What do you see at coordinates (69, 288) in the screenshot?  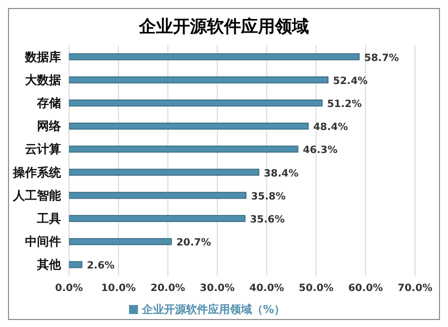 I see `x-tick-label: 0.0%` at bounding box center [69, 288].